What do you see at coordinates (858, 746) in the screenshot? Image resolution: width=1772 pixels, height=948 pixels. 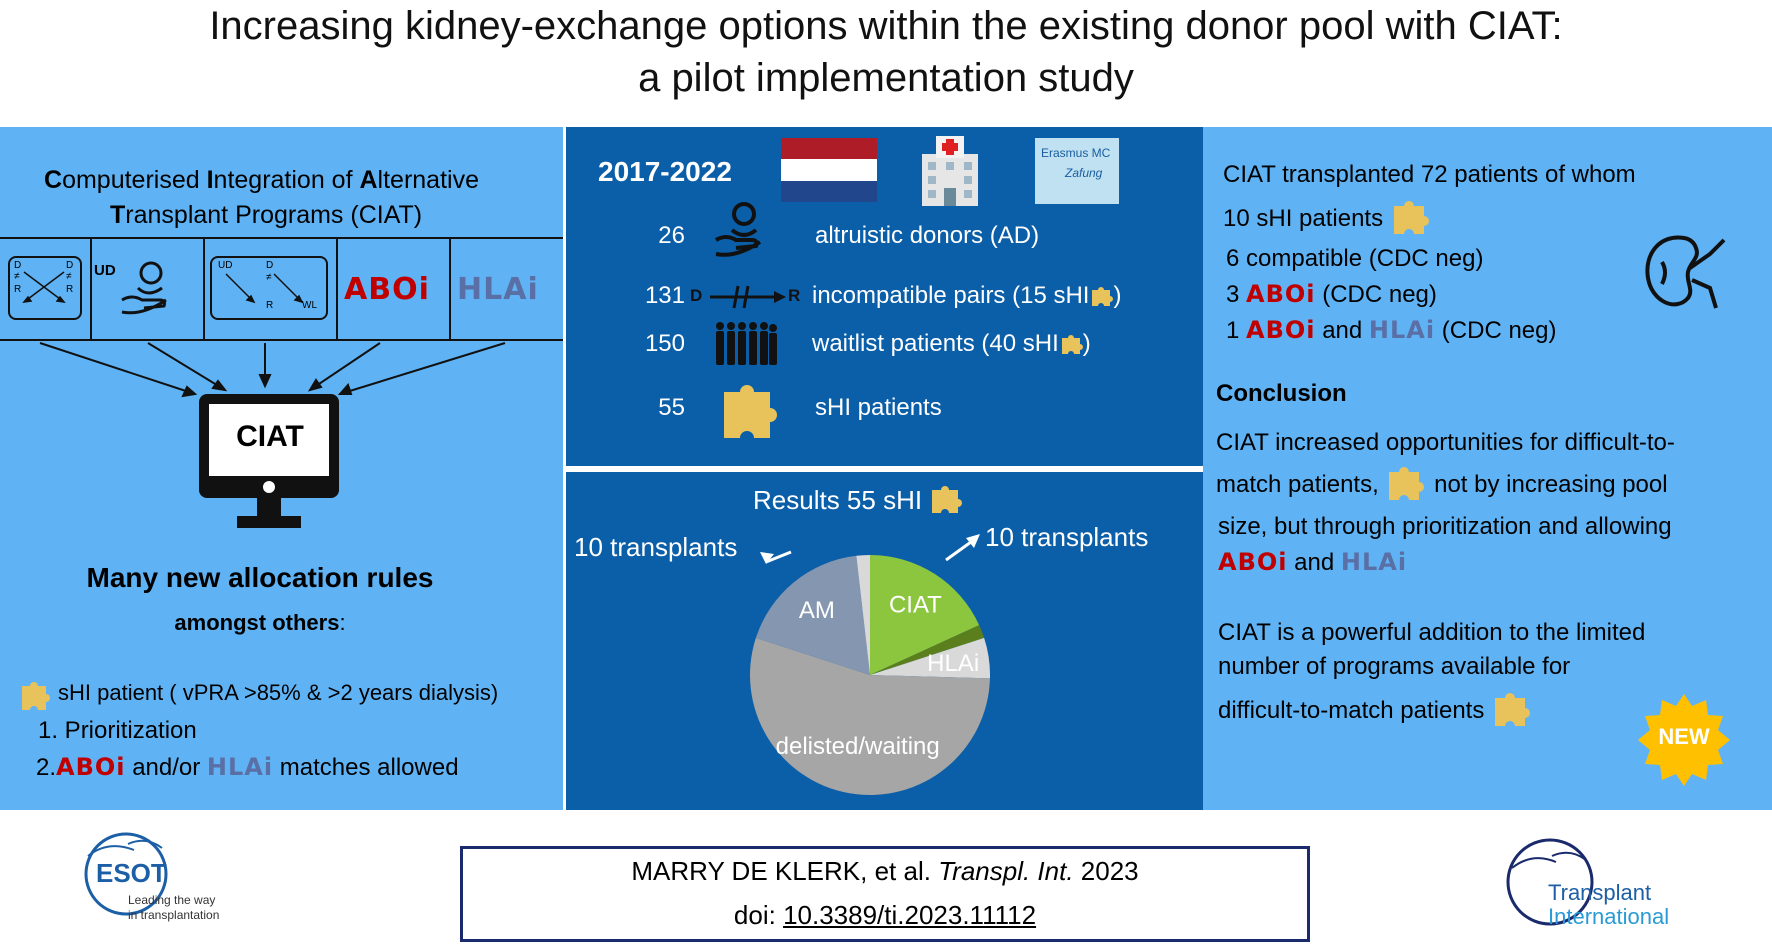 I see `pie-slice-label: delisted/waiting` at bounding box center [858, 746].